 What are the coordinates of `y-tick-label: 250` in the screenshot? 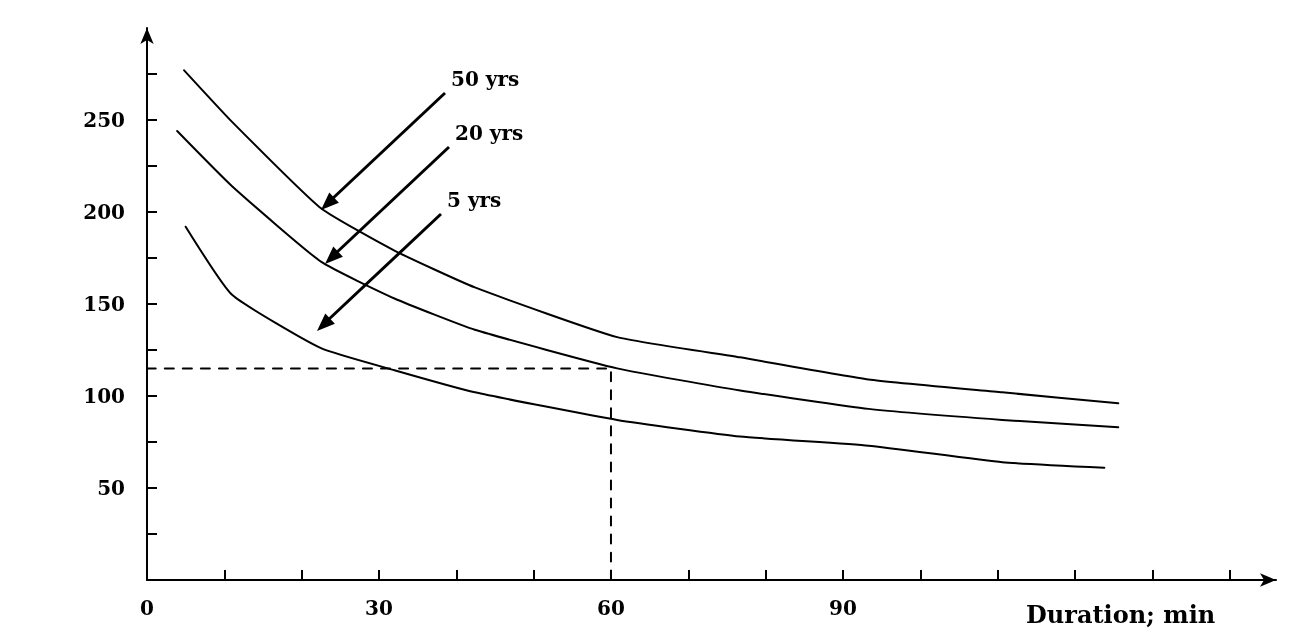 It's located at (104, 120).